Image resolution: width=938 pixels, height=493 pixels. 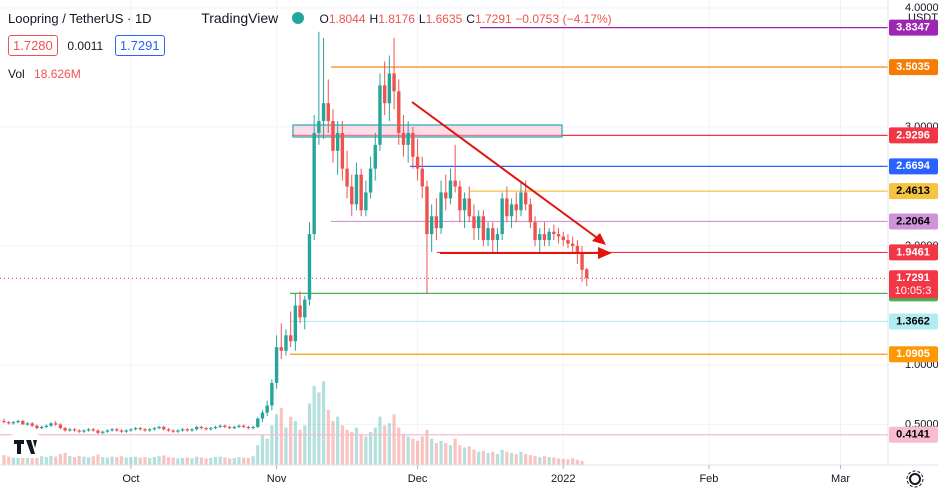 What do you see at coordinates (324, 19) in the screenshot?
I see `ohlc-key: O` at bounding box center [324, 19].